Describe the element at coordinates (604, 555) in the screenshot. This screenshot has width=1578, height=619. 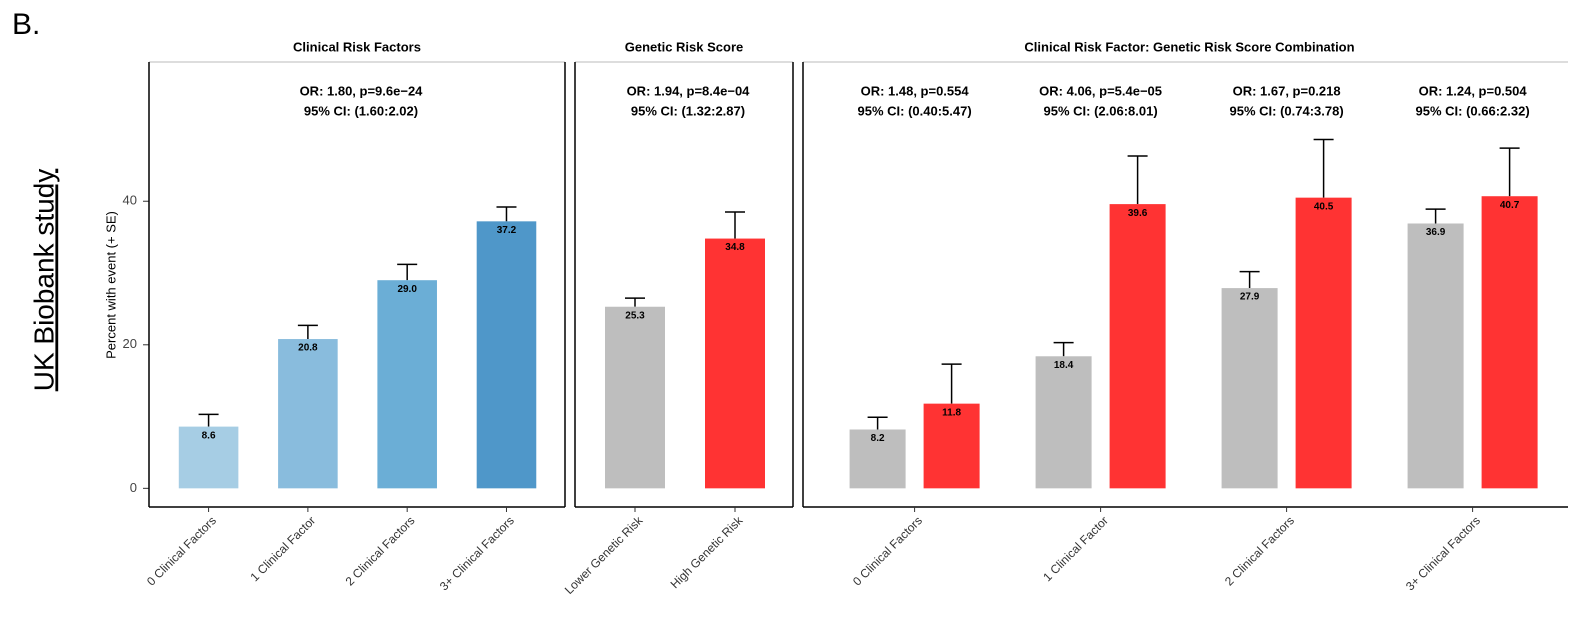
I see `x-tick-label: Lower Genetic Risk` at that location.